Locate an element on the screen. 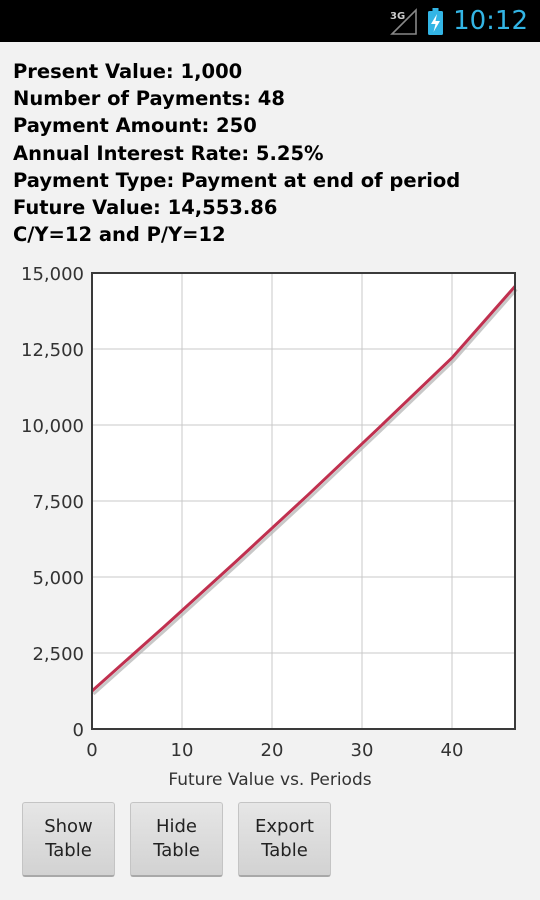 This screenshot has height=900, width=540. hide-table-label-line1: Hide is located at coordinates (176, 826).